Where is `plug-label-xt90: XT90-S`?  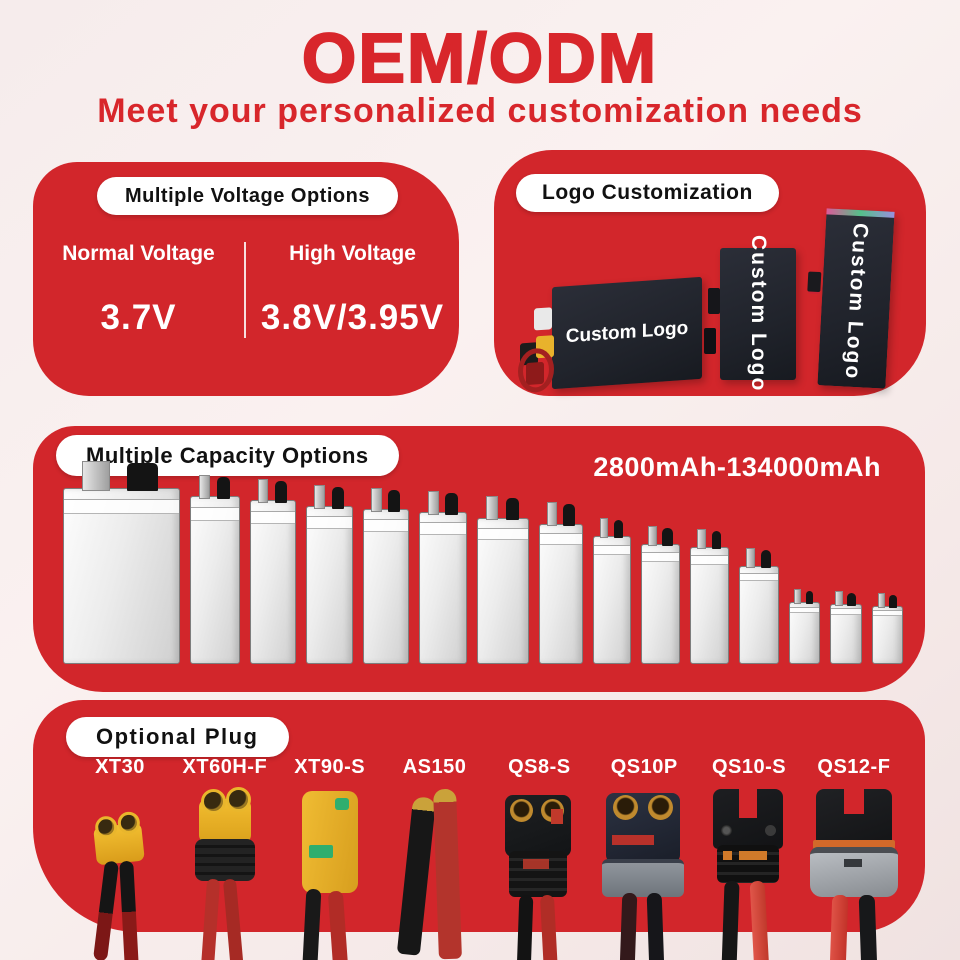
plug-label-xt90: XT90-S is located at coordinates (330, 767).